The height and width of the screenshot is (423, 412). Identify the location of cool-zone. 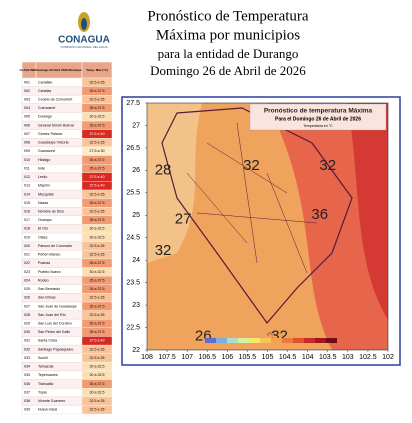
(174, 183).